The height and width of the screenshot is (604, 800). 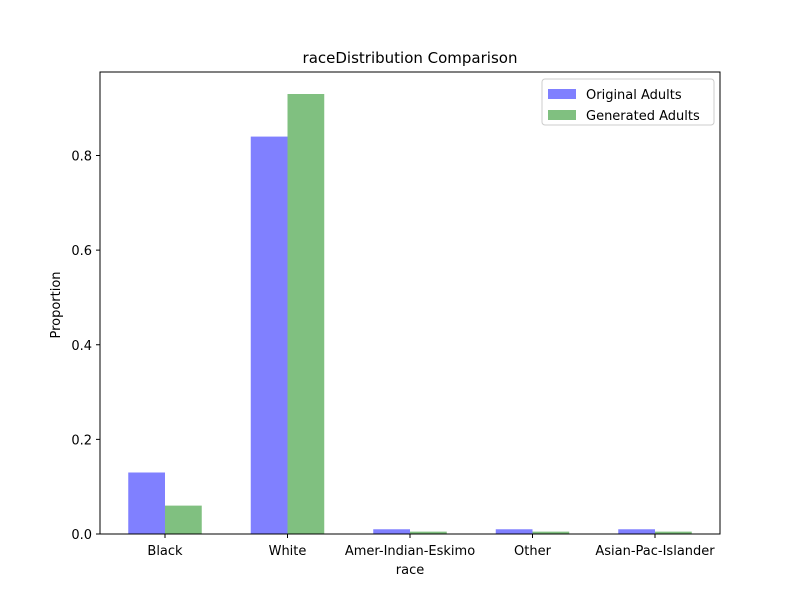 I want to click on x-tick-label: Black, so click(x=165, y=551).